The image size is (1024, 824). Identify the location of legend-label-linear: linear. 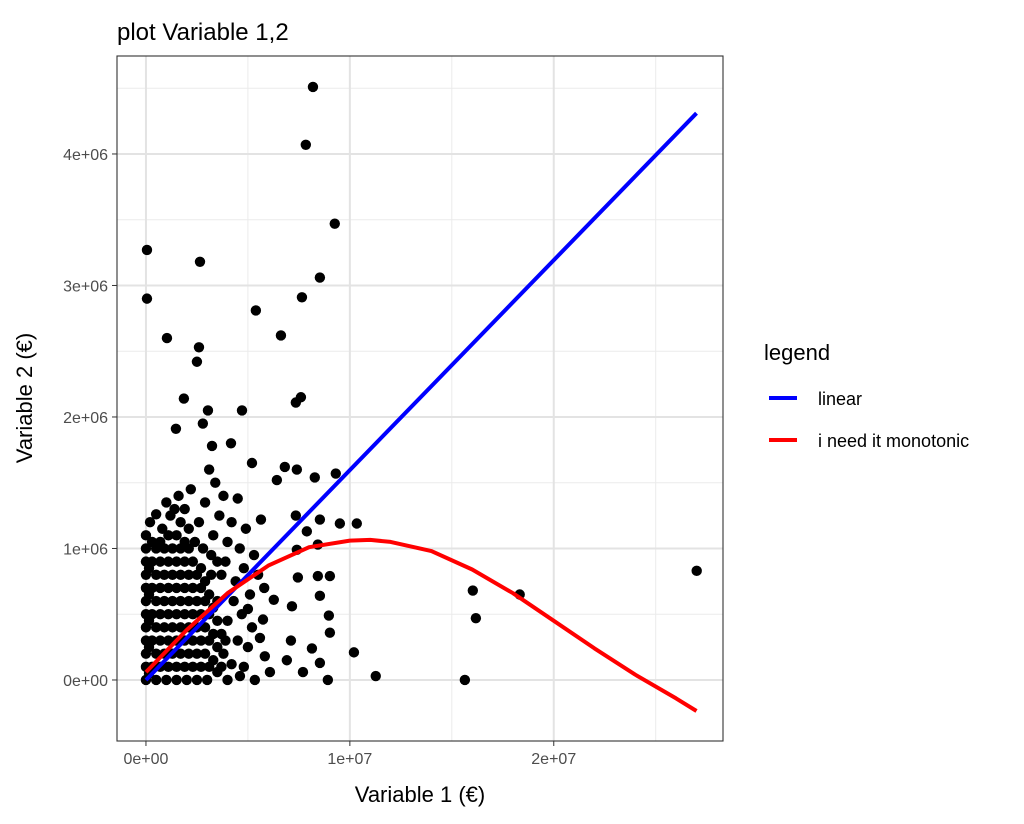
(840, 399).